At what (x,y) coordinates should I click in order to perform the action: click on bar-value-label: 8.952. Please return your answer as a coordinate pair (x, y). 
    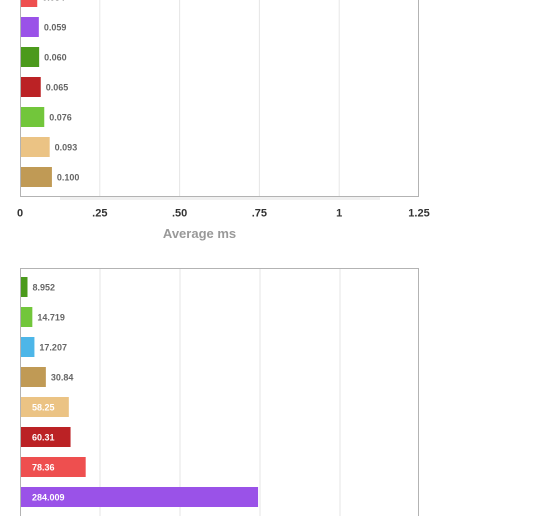
    Looking at the image, I should click on (44, 288).